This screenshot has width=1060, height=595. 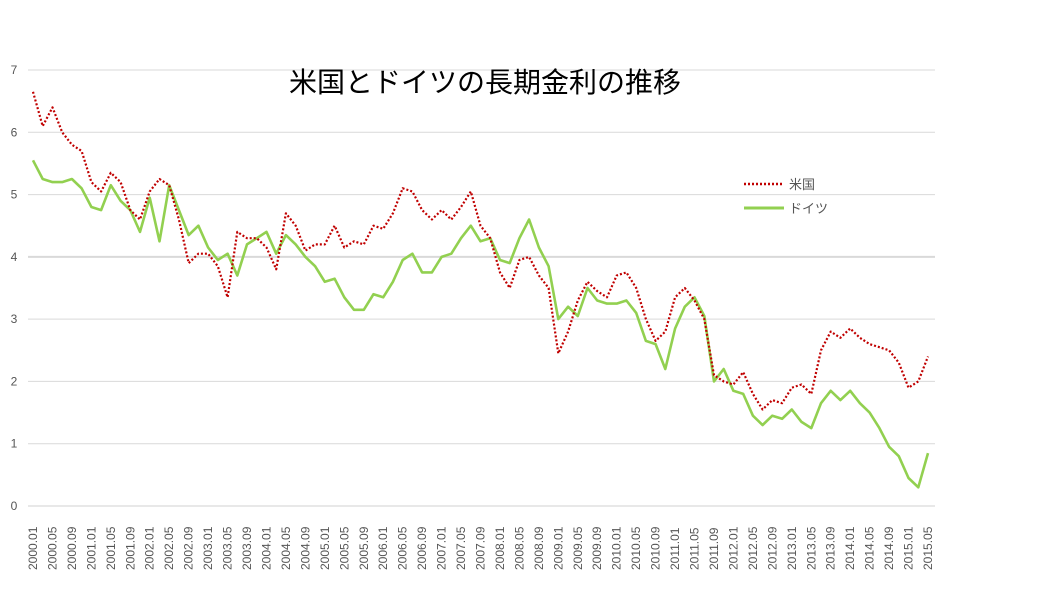 I want to click on x-tick-label: 2009.05, so click(x=578, y=548).